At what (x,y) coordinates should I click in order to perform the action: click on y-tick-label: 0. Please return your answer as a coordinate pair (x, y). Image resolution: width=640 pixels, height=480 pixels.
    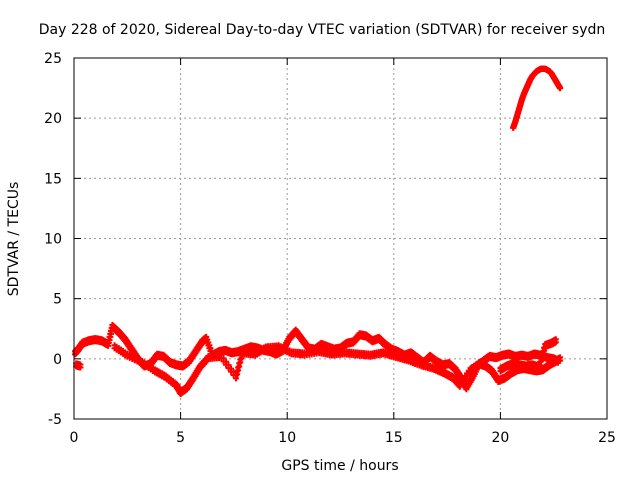
    Looking at the image, I should click on (57, 360).